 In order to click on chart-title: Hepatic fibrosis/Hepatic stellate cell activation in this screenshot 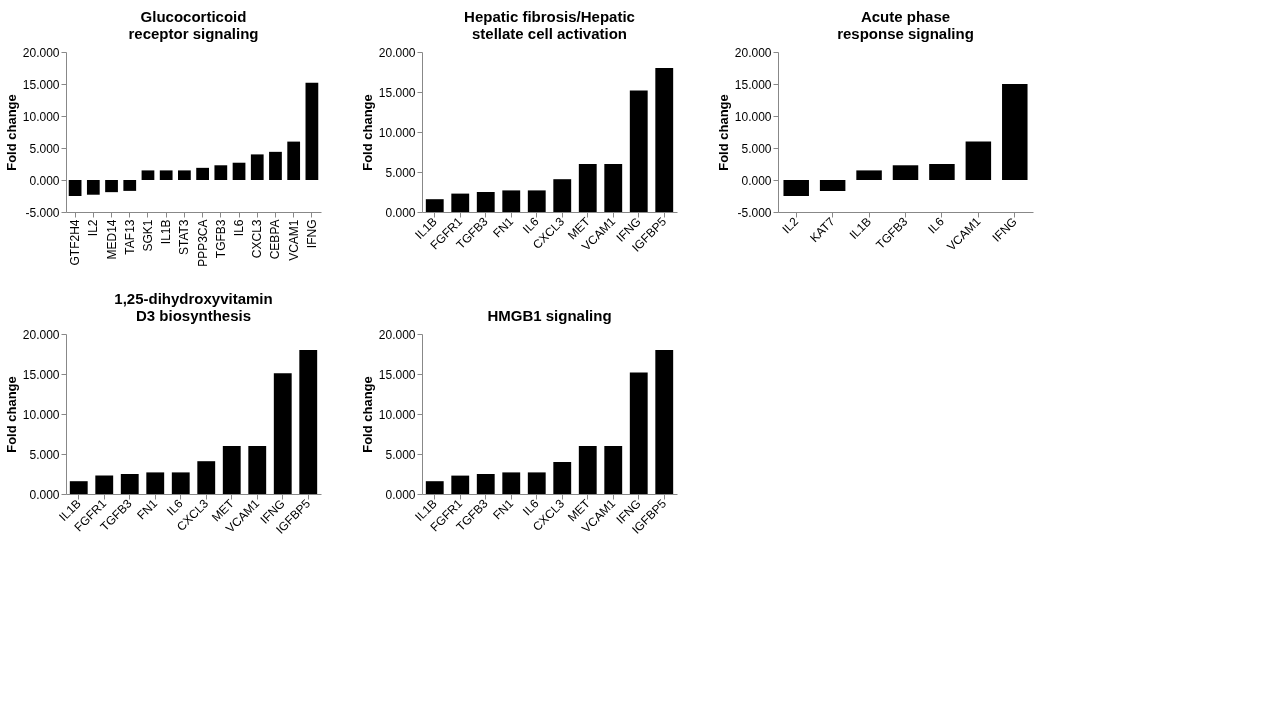, I will do `click(549, 25)`.